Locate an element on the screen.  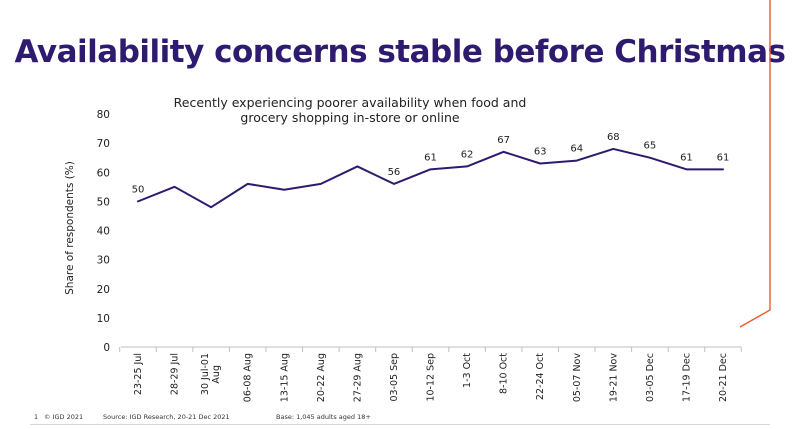
y-tick-label: 40 is located at coordinates (103, 232).